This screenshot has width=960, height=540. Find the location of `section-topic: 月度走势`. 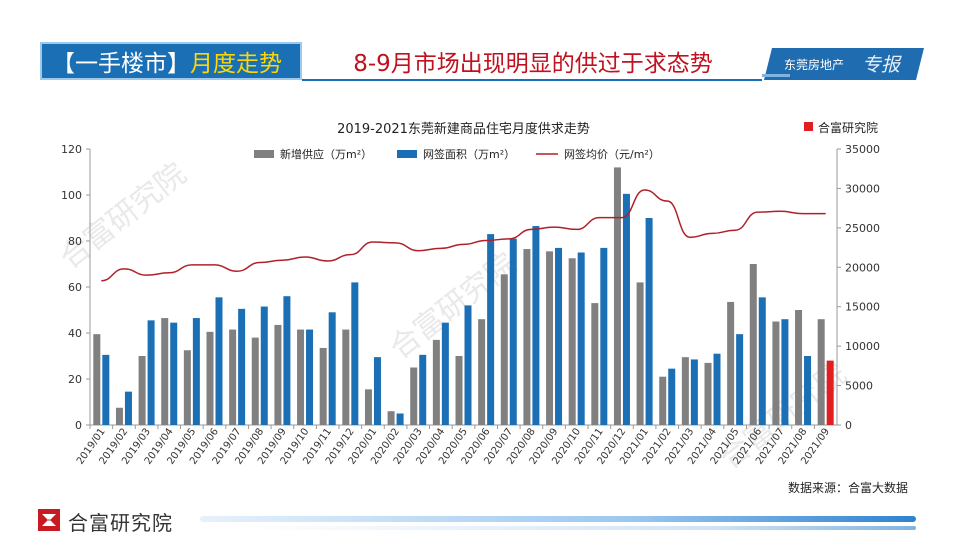

section-topic: 月度走势 is located at coordinates (236, 64).